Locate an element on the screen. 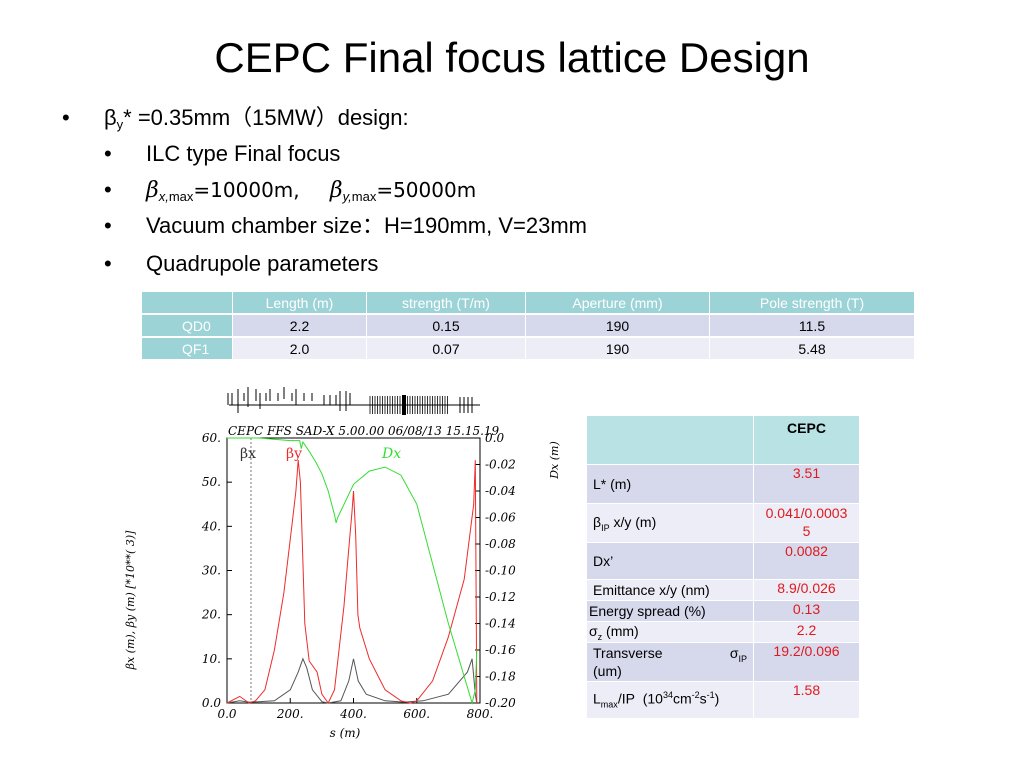 This screenshot has height=768, width=1024. y-tick-label: 30. is located at coordinates (211, 571).